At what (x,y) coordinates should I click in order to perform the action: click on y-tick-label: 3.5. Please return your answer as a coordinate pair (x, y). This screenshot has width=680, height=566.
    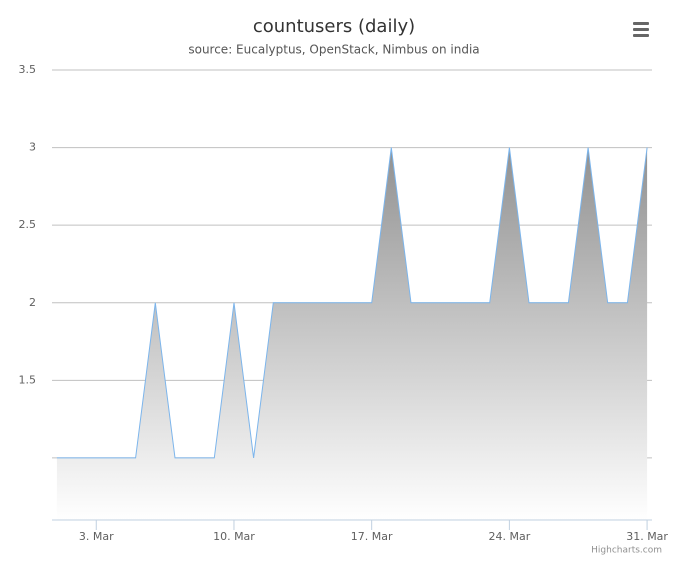
    Looking at the image, I should click on (28, 69).